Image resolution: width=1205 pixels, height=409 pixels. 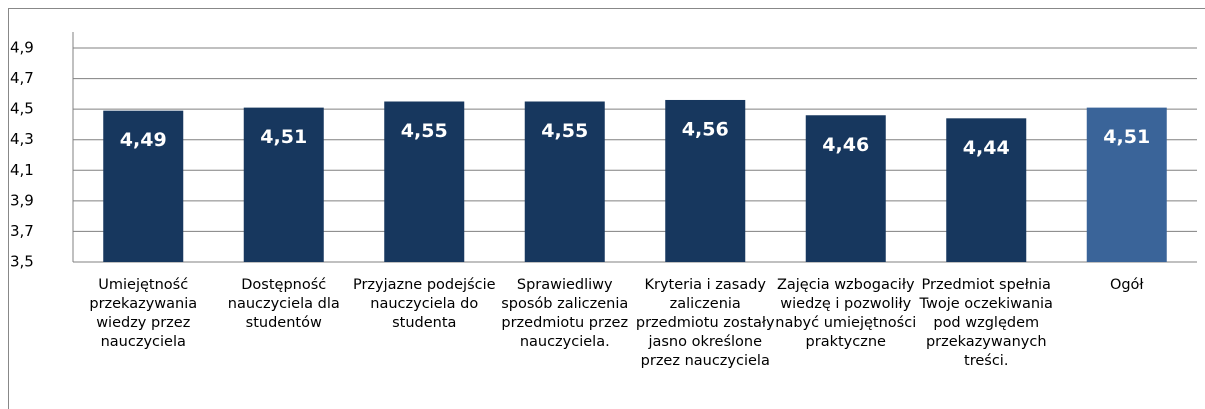 What do you see at coordinates (22, 78) in the screenshot?
I see `y-tick-label: 4,7` at bounding box center [22, 78].